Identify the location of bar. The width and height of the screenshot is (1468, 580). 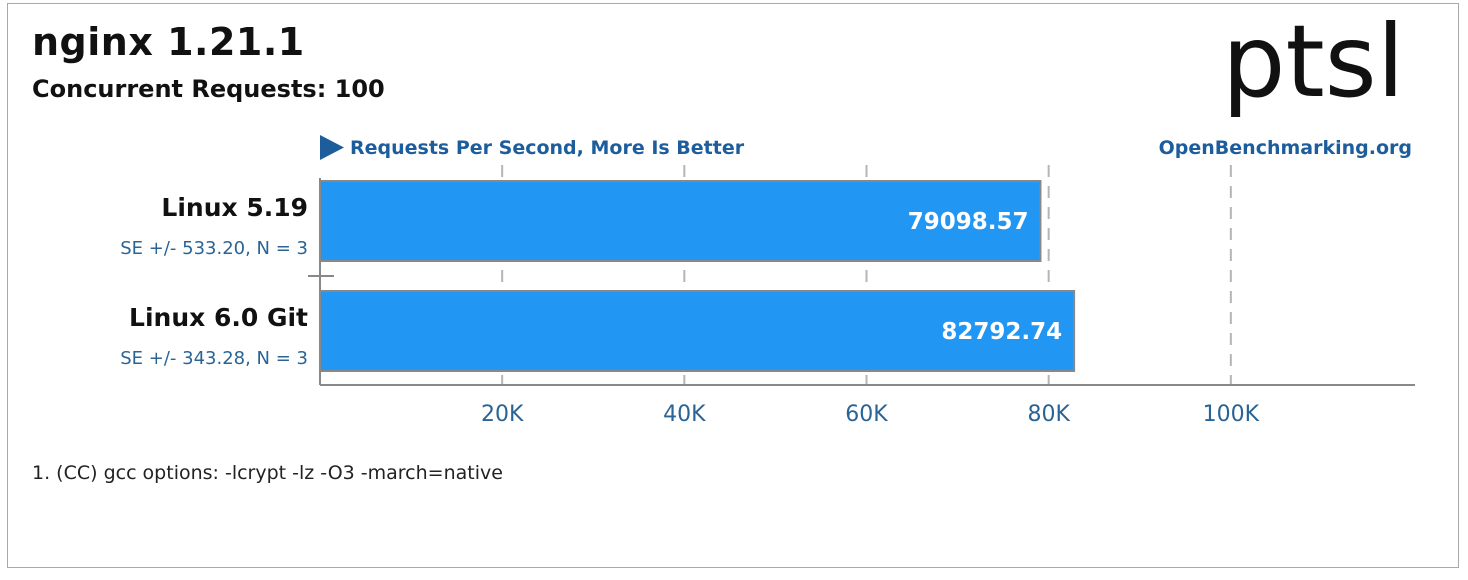
(697, 331).